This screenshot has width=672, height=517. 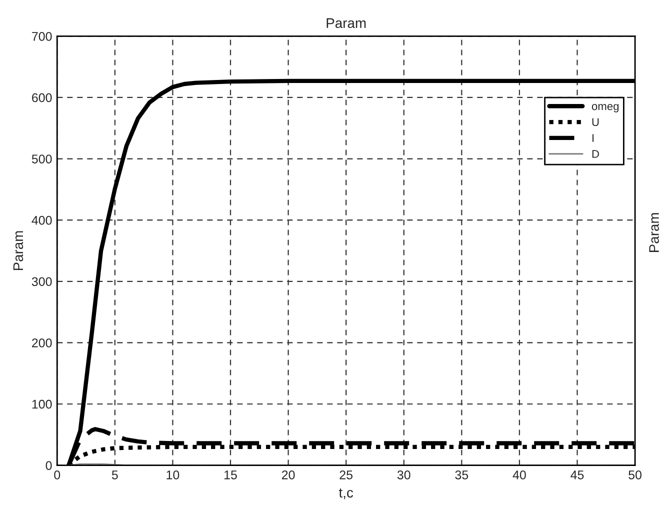 What do you see at coordinates (346, 23) in the screenshot?
I see `chart-title: Param` at bounding box center [346, 23].